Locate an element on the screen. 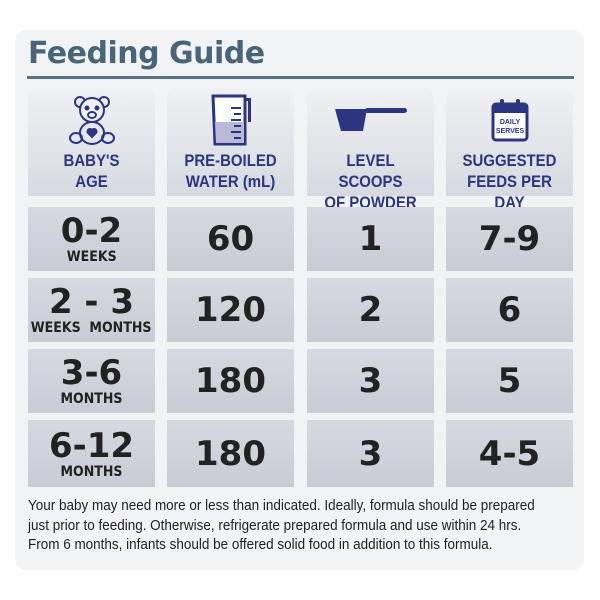 Image resolution: width=600 pixels, height=600 pixels. label-line: WATER (mL) is located at coordinates (230, 181).